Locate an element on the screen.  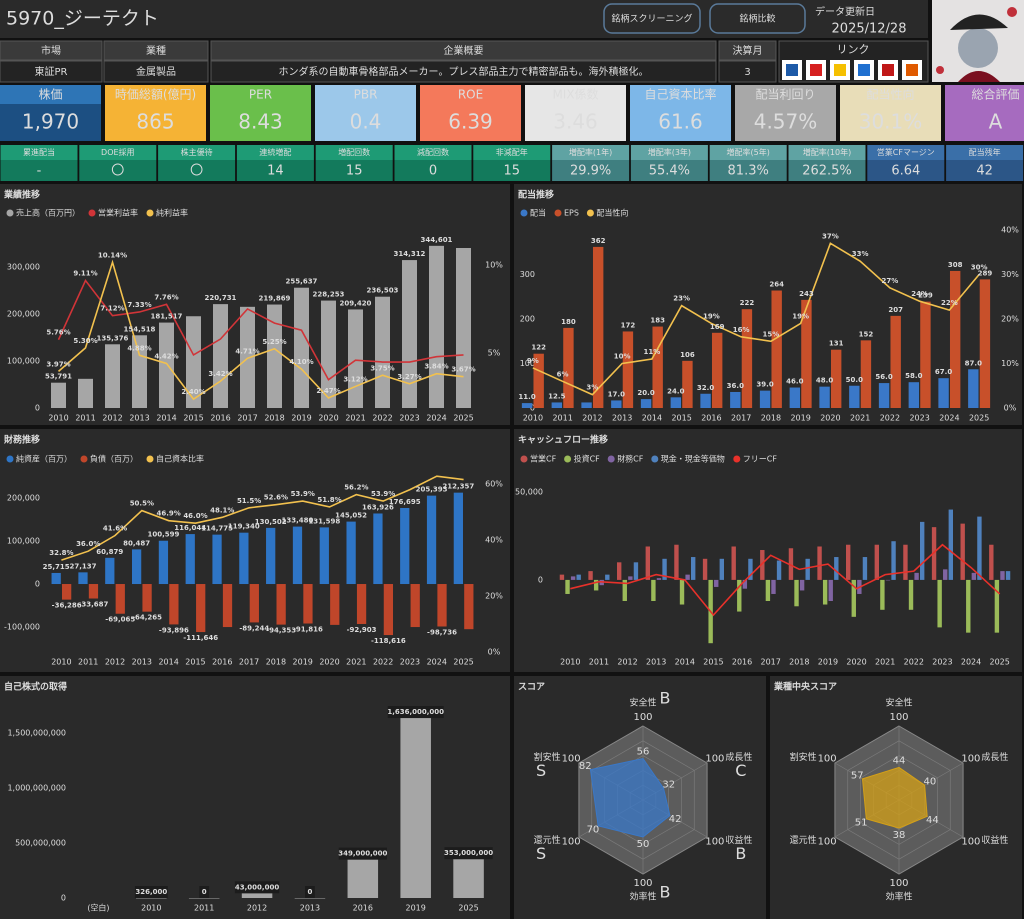
metric-box is located at coordinates (260, 113).